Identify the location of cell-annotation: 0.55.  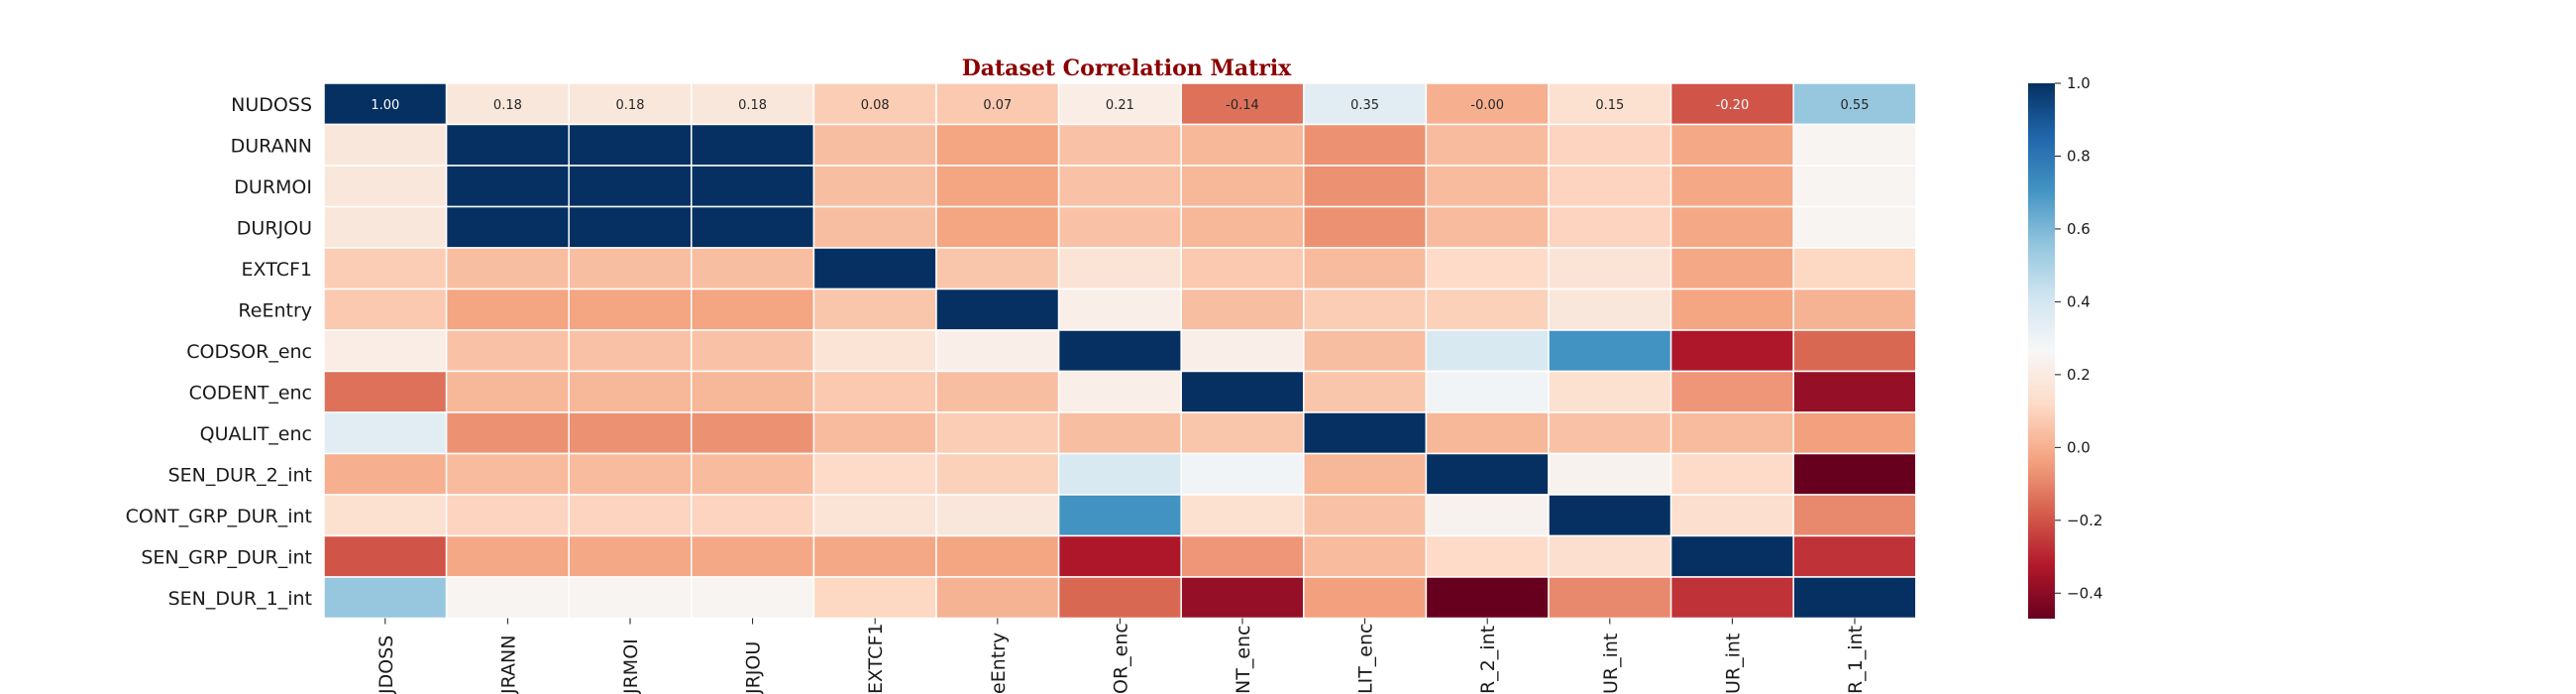
(1856, 105).